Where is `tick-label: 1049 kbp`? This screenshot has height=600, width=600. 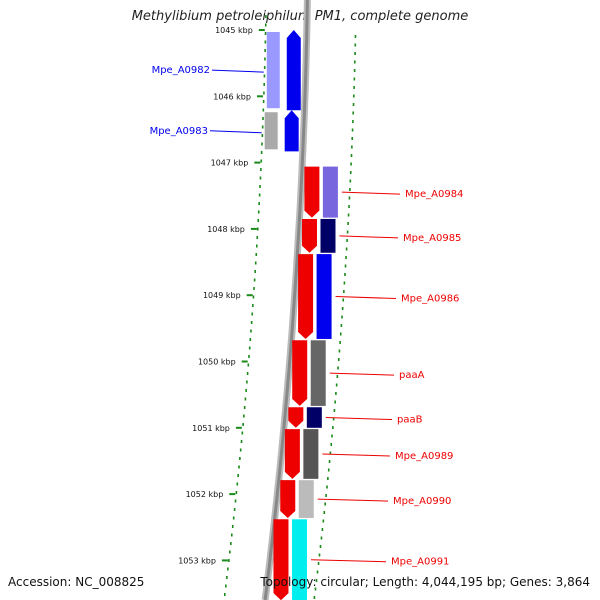 tick-label: 1049 kbp is located at coordinates (222, 295).